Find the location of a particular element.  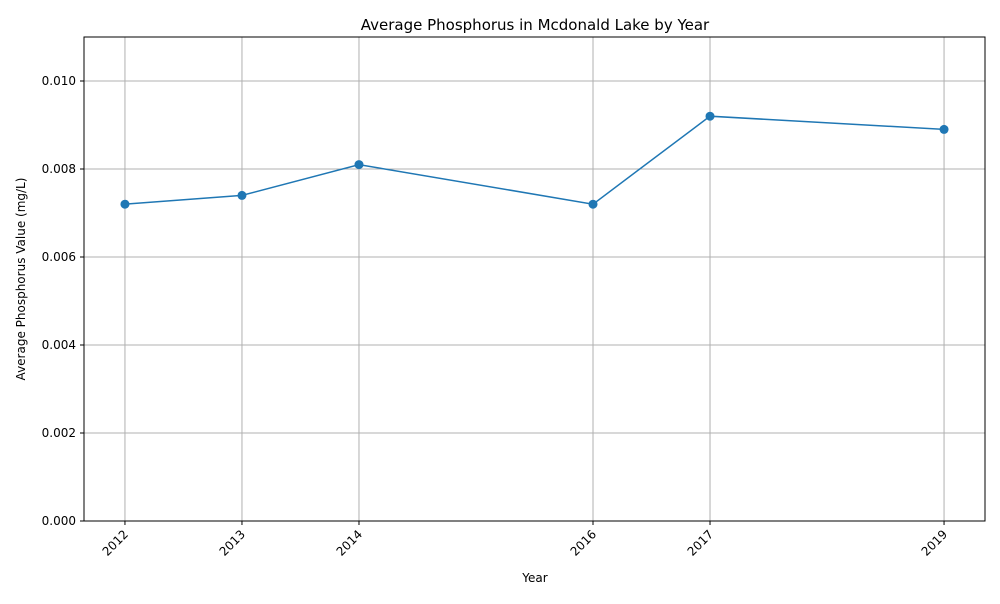

y-tick-label: 0.006 is located at coordinates (59, 257).